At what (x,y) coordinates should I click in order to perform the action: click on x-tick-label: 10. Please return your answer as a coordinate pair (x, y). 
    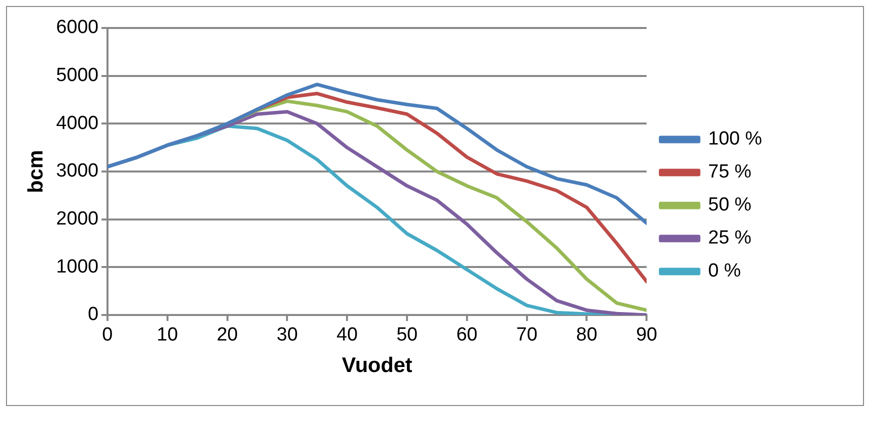
    Looking at the image, I should click on (167, 335).